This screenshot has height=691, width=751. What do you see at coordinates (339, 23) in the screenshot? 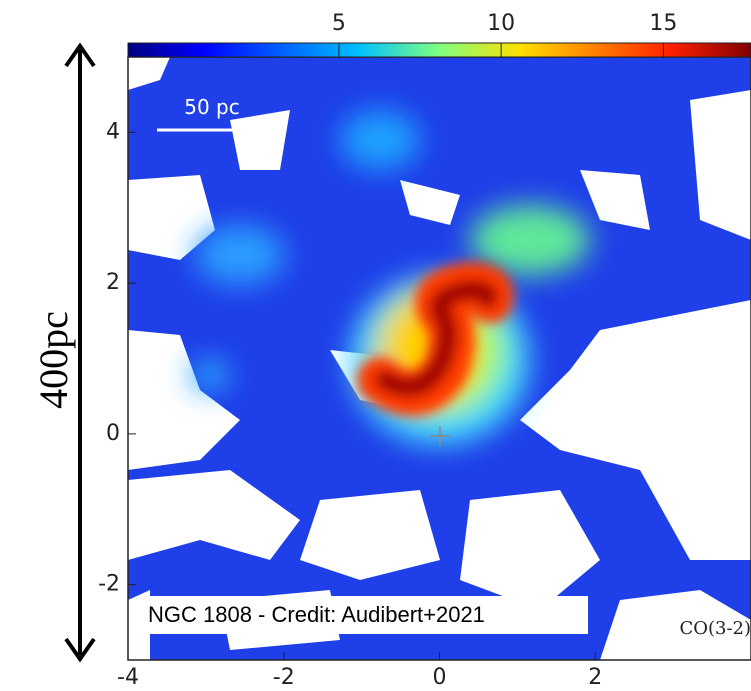
I see `colorbar-tick-label: 5` at bounding box center [339, 23].